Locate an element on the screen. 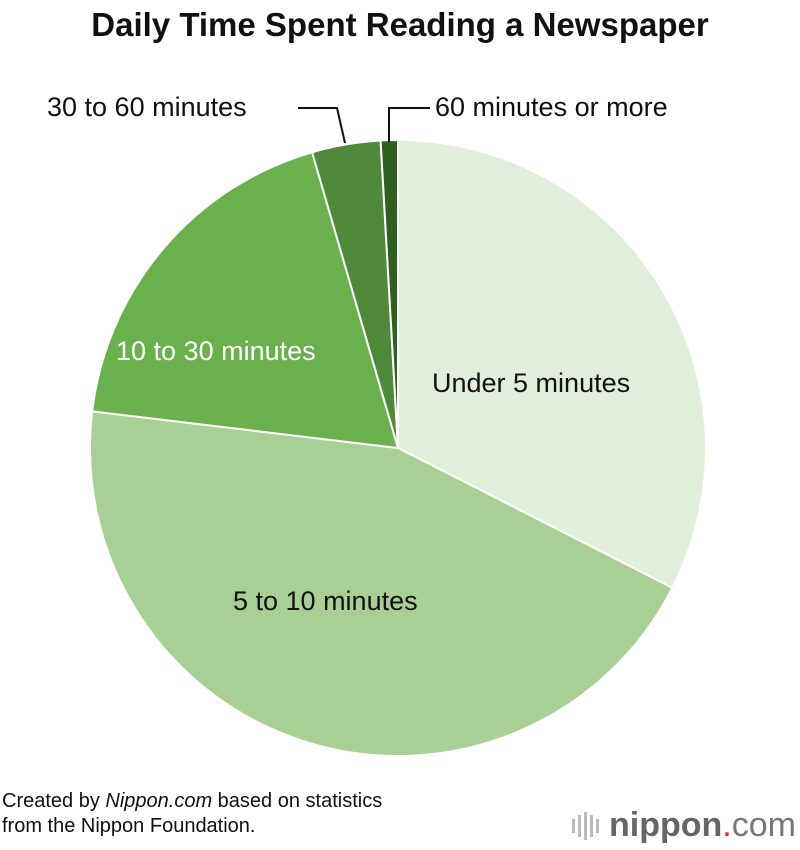 The image size is (800, 850). nippon-logo: nippon. com is located at coordinates (684, 825).